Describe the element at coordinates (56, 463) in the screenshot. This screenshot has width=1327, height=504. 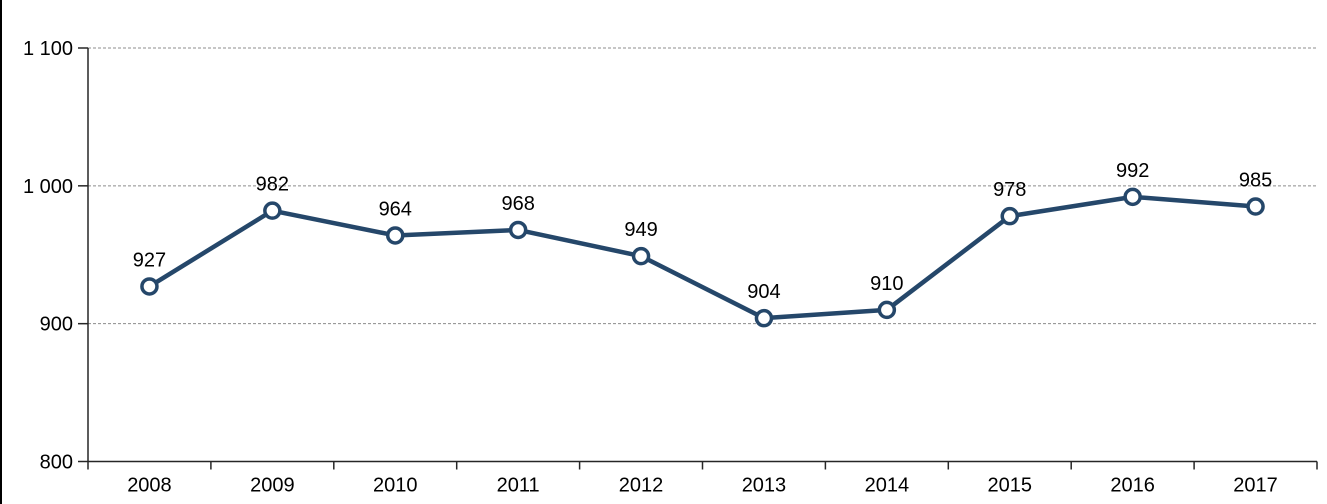
I see `y-axis-label-800: 800` at that location.